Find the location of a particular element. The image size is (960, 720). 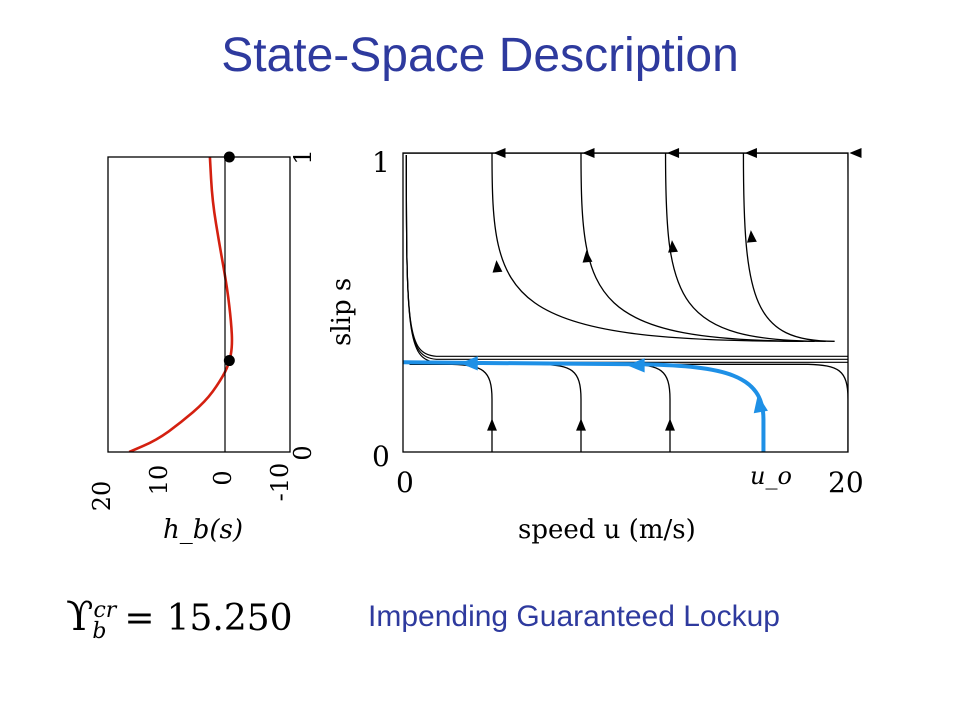

hb-y-tick-1: 1 is located at coordinates (303, 156).